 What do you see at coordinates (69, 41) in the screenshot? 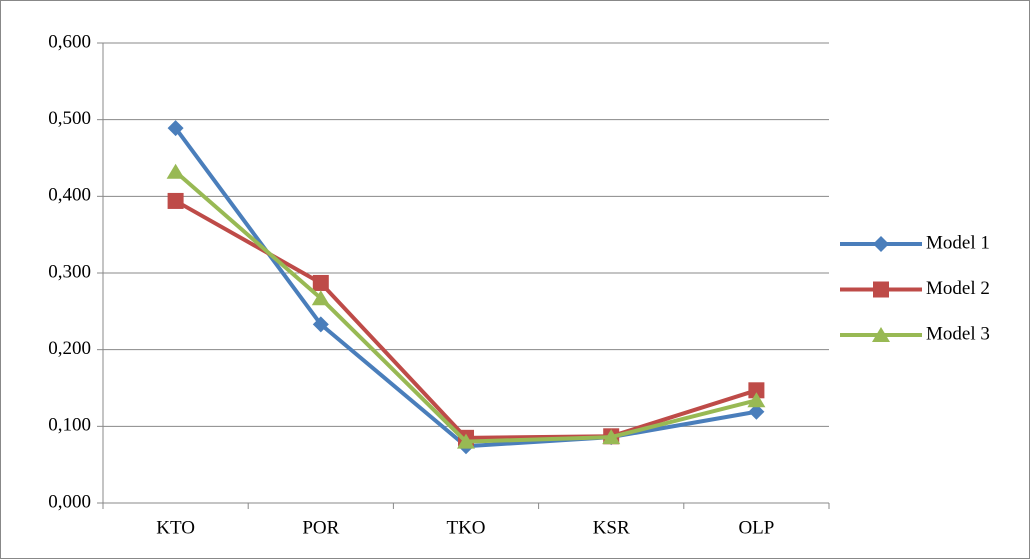
I see `y-tick-label: 0,600` at bounding box center [69, 41].